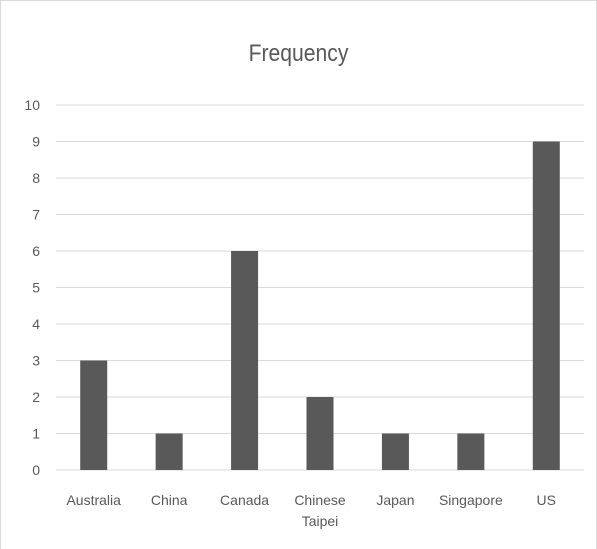 The width and height of the screenshot is (597, 549). Describe the element at coordinates (244, 500) in the screenshot. I see `x-tick-label: Canada` at that location.